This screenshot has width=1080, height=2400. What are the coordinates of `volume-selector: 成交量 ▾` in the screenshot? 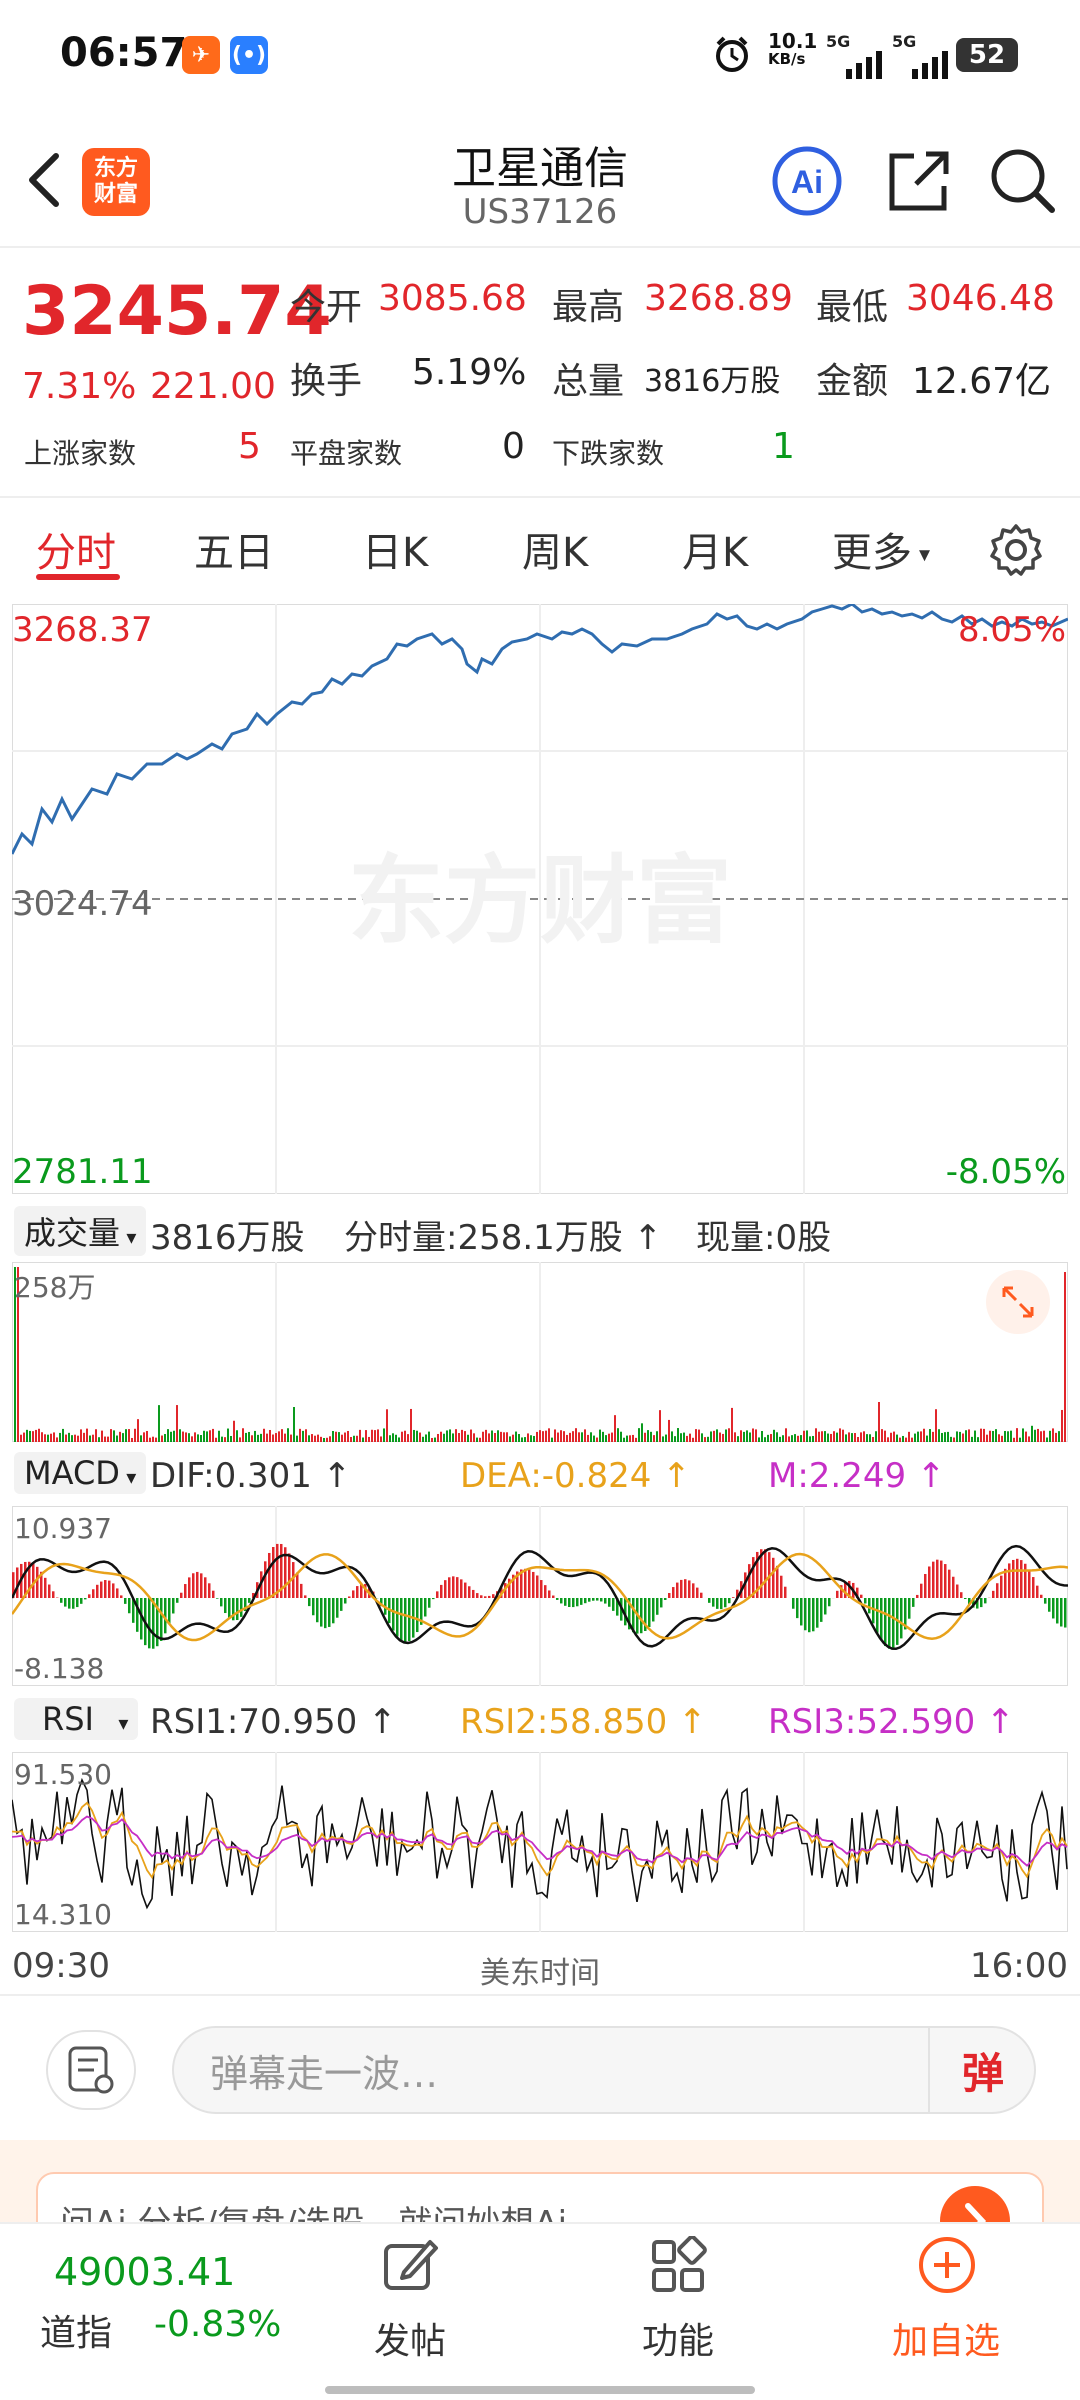 It's located at (80, 1231).